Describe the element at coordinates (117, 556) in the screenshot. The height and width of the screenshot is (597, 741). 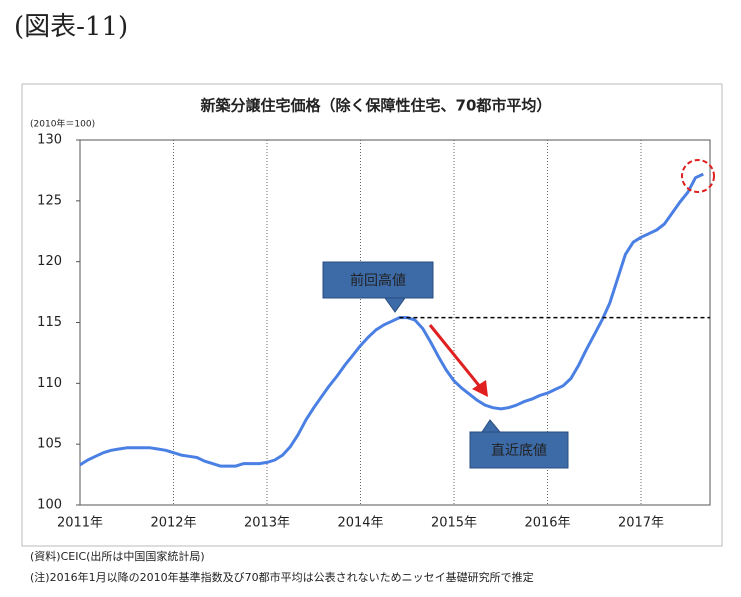
I see `note: (資料)CEIC(出所は中国国家統計局)` at that location.